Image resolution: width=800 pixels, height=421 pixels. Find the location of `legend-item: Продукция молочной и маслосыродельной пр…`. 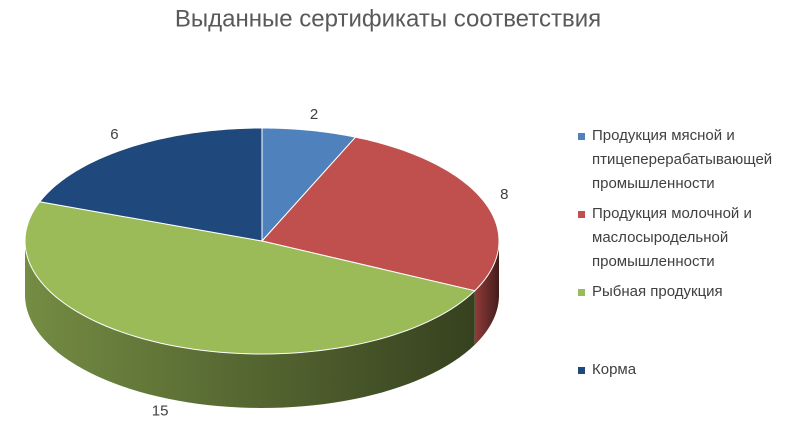

legend-item: Продукция молочной и маслосыродельной пр… is located at coordinates (689, 238).